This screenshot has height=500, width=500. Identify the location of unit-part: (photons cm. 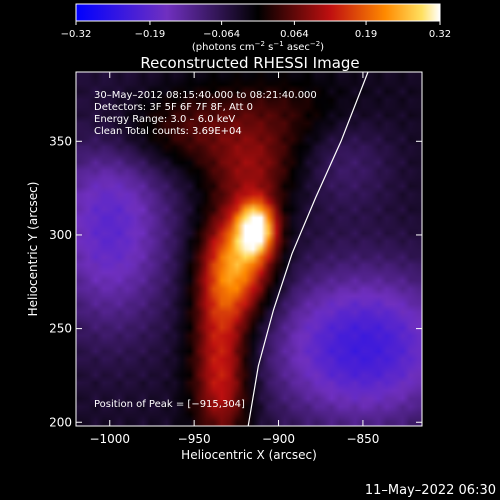
(223, 47).